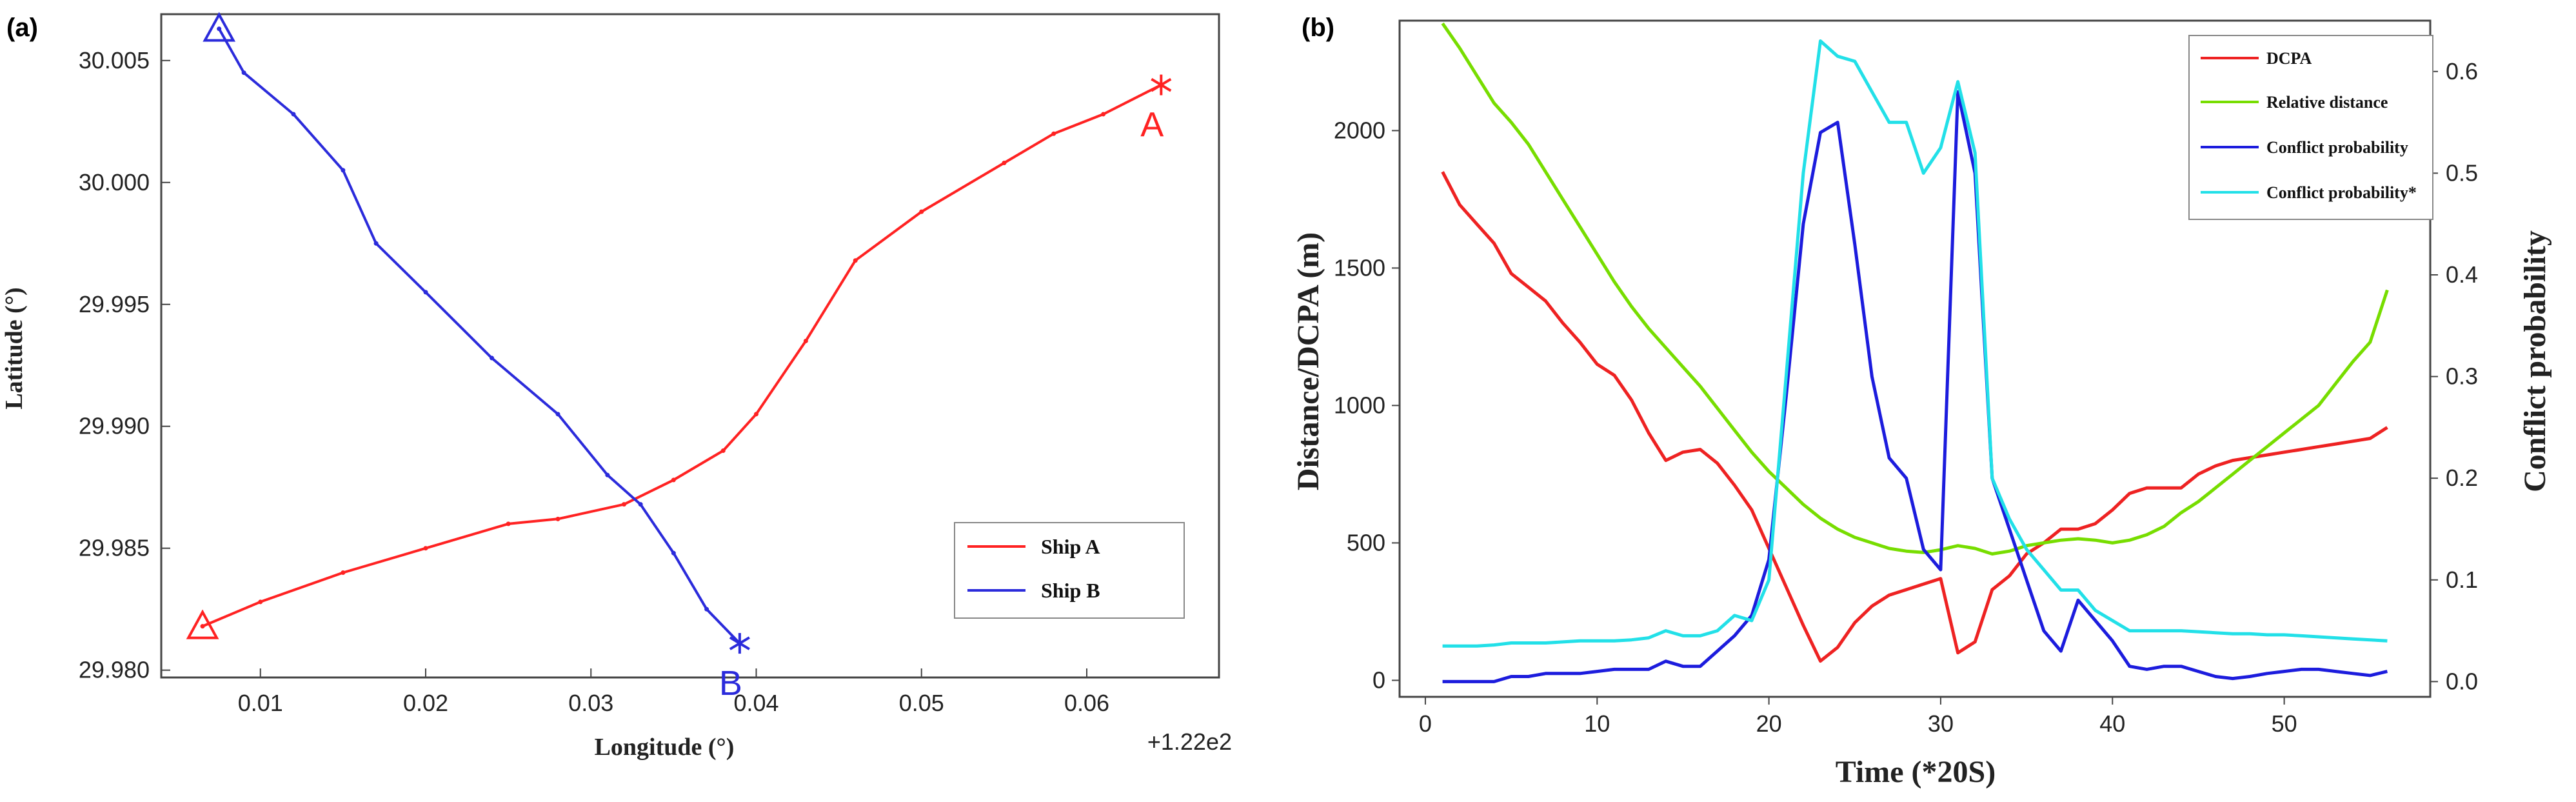  What do you see at coordinates (1916, 772) in the screenshot?
I see `panel-b-x-axis-title: Time (*20S)` at bounding box center [1916, 772].